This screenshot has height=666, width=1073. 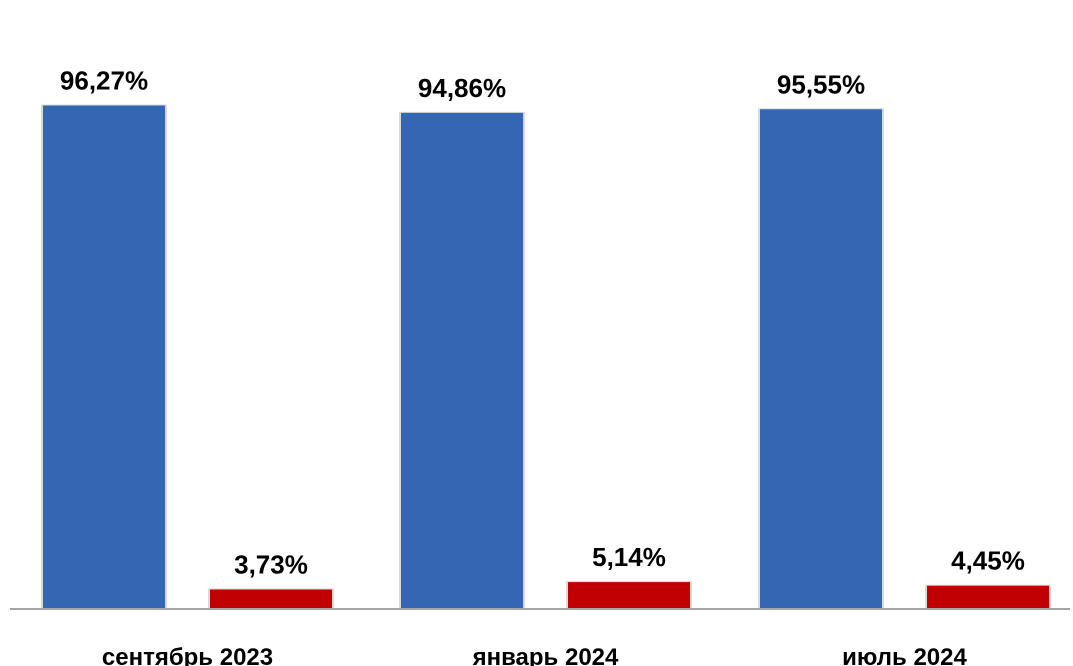 I want to click on data-label-secondary-2: 4,45%, so click(x=988, y=561).